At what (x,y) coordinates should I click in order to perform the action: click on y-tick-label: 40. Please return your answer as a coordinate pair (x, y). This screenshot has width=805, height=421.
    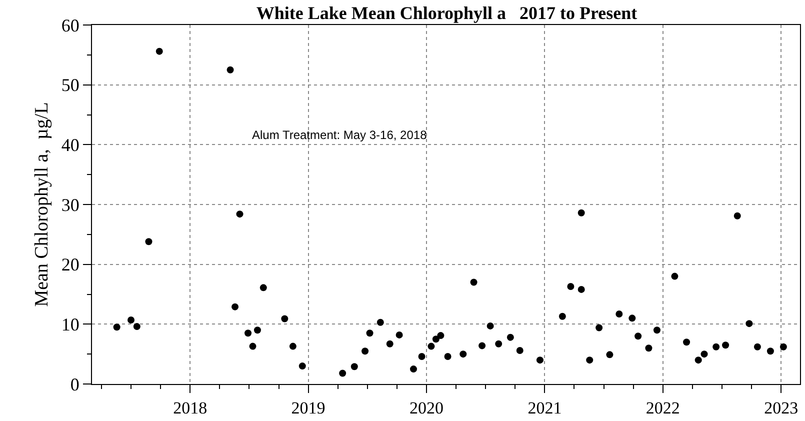
    Looking at the image, I should click on (70, 144).